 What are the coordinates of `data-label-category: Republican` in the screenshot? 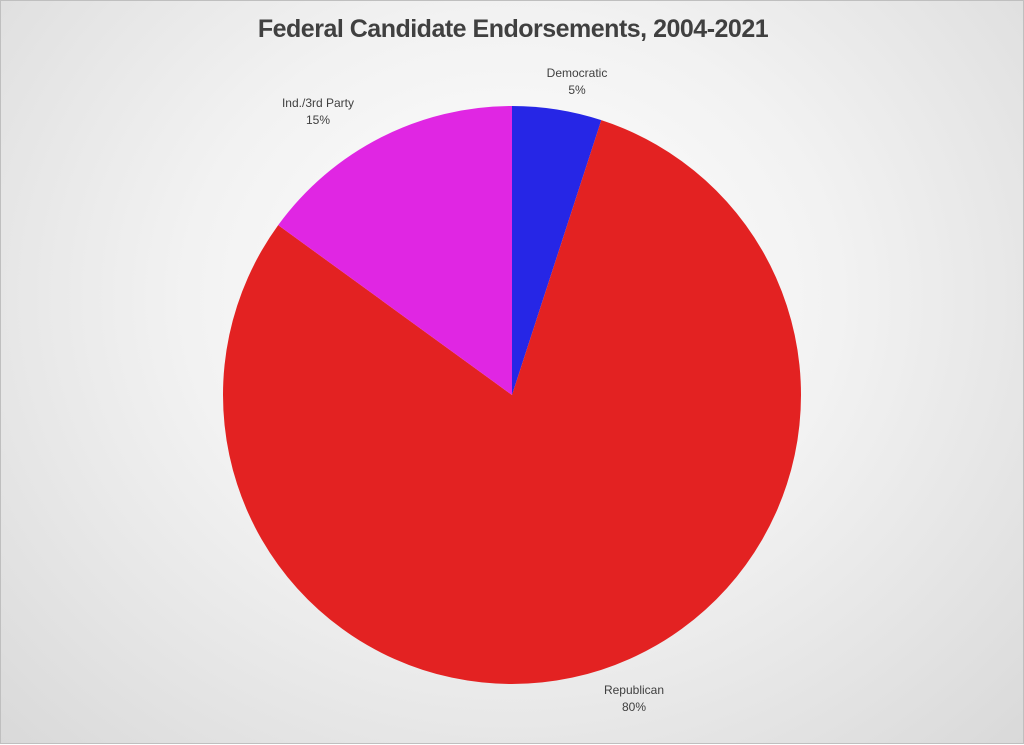 It's located at (634, 690).